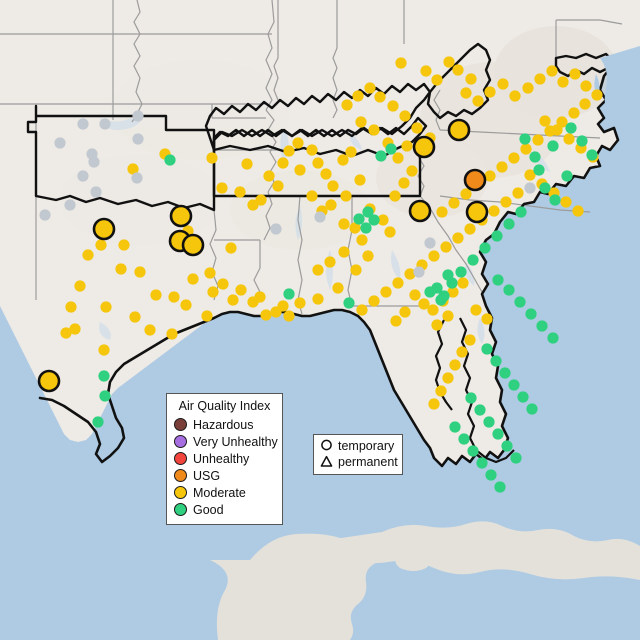 The height and width of the screenshot is (640, 640). What do you see at coordinates (358, 462) in the screenshot?
I see `legend-item-permanent: permanent` at bounding box center [358, 462].